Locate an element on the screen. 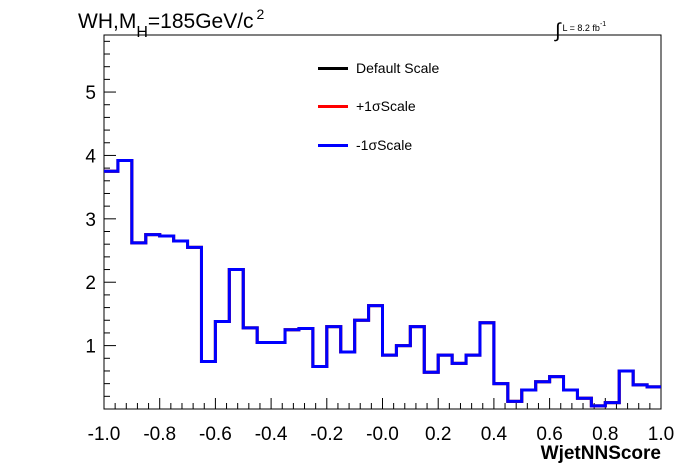  x-tick-label: 1.0 is located at coordinates (661, 434).